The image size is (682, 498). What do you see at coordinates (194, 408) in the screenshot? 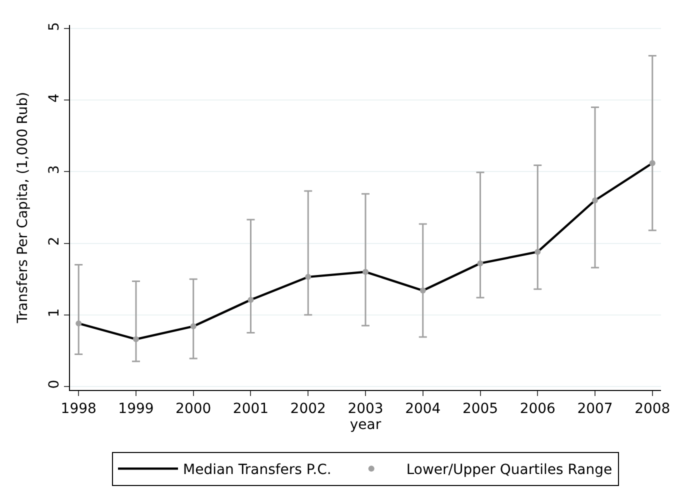
I see `x-tick-label: 2000` at bounding box center [194, 408].